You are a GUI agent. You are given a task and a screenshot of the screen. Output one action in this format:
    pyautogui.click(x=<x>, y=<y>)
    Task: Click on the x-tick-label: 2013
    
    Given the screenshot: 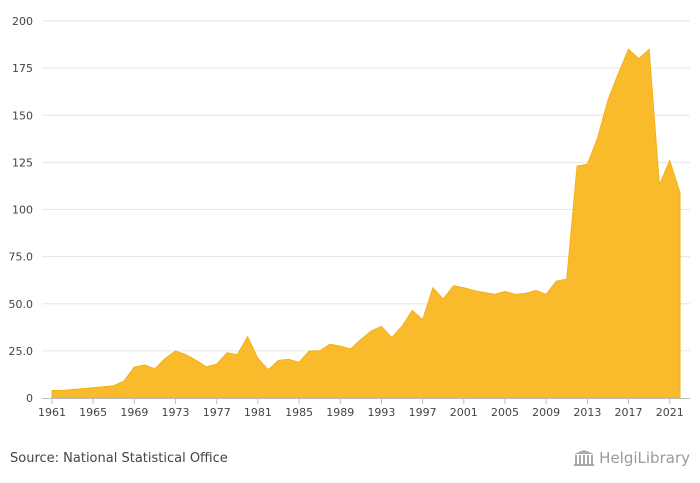 What is the action you would take?
    pyautogui.click(x=587, y=412)
    